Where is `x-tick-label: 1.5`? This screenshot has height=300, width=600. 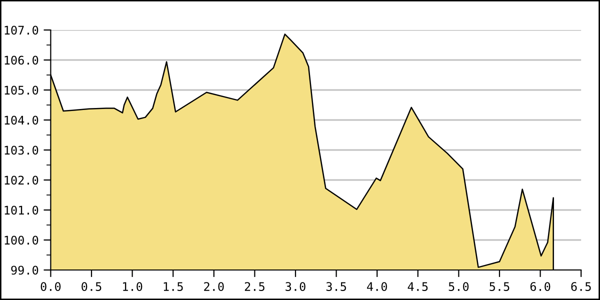
x-tick-label: 1.5 is located at coordinates (173, 287).